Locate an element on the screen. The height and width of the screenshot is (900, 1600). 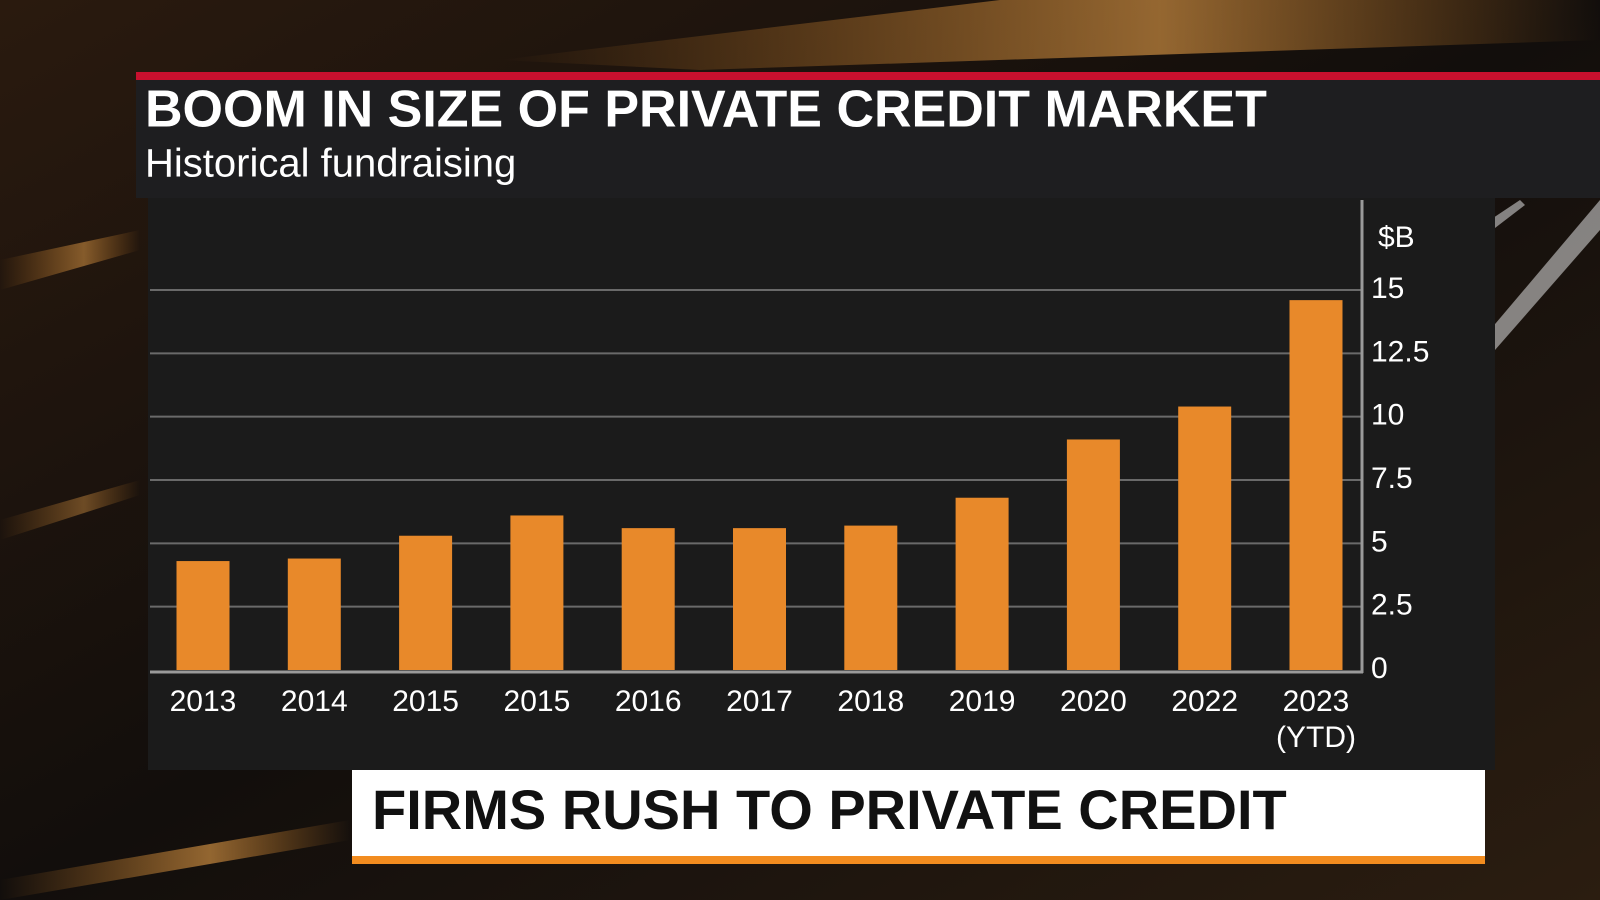
x-tick-label: 2016 is located at coordinates (648, 701).